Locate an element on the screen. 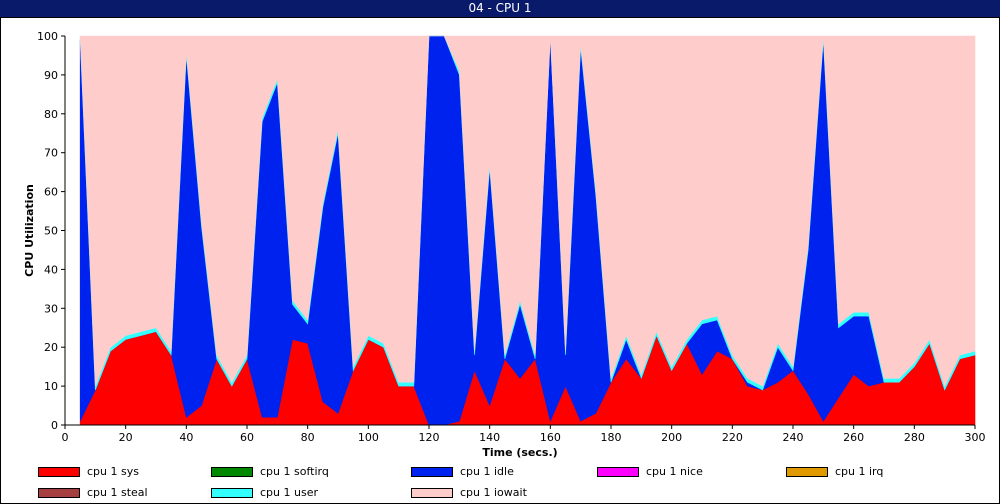 The width and height of the screenshot is (1000, 504). x-tick-label: 240 is located at coordinates (793, 437).